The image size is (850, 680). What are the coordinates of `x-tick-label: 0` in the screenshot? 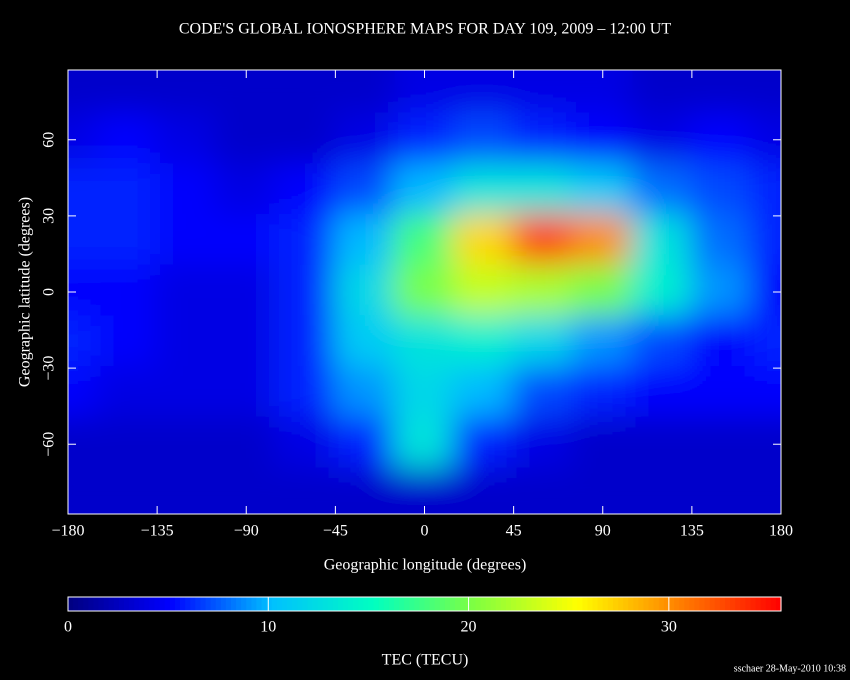 It's located at (425, 531).